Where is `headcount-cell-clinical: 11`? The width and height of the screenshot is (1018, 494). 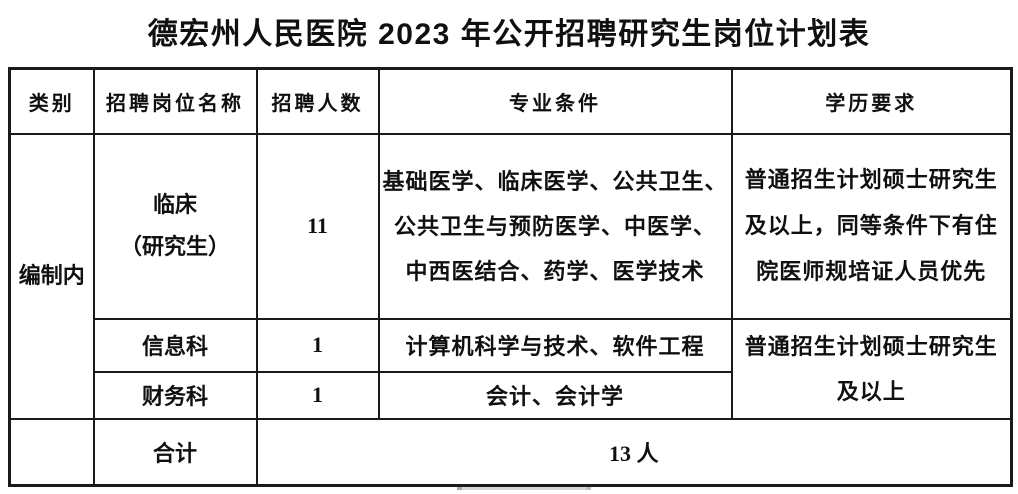 headcount-cell-clinical: 11 is located at coordinates (317, 226).